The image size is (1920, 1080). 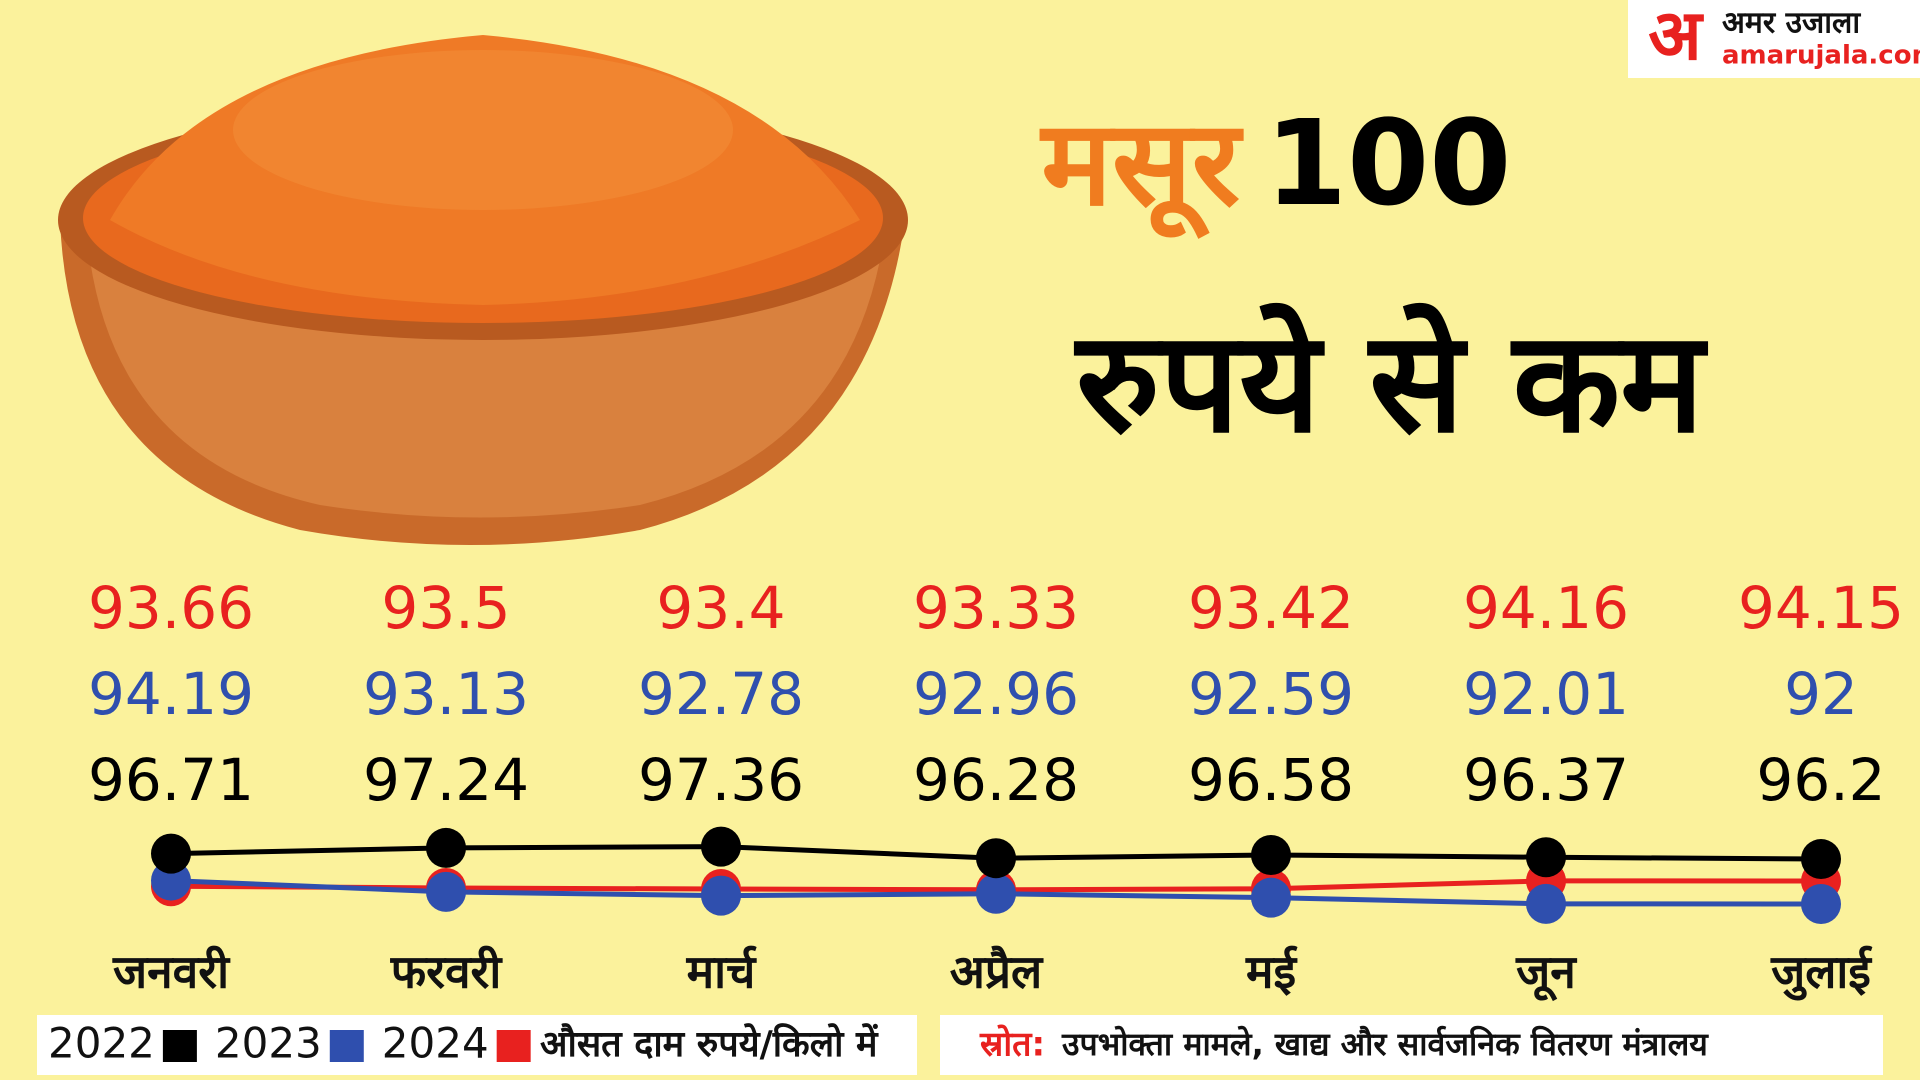 I want to click on brand-logo: अ अमर उजाला amarujala.com, so click(x=1774, y=39).